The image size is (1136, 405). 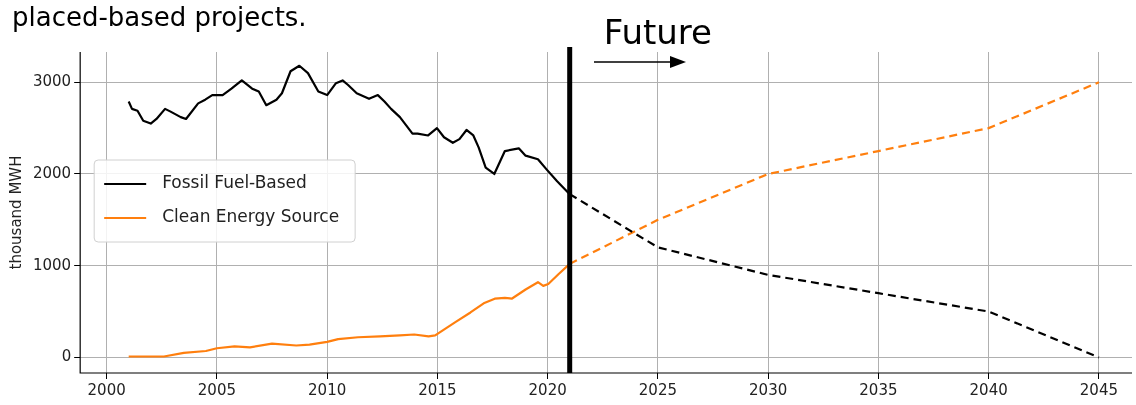 I want to click on y-axis-title: thousand MWH, so click(x=15, y=212).